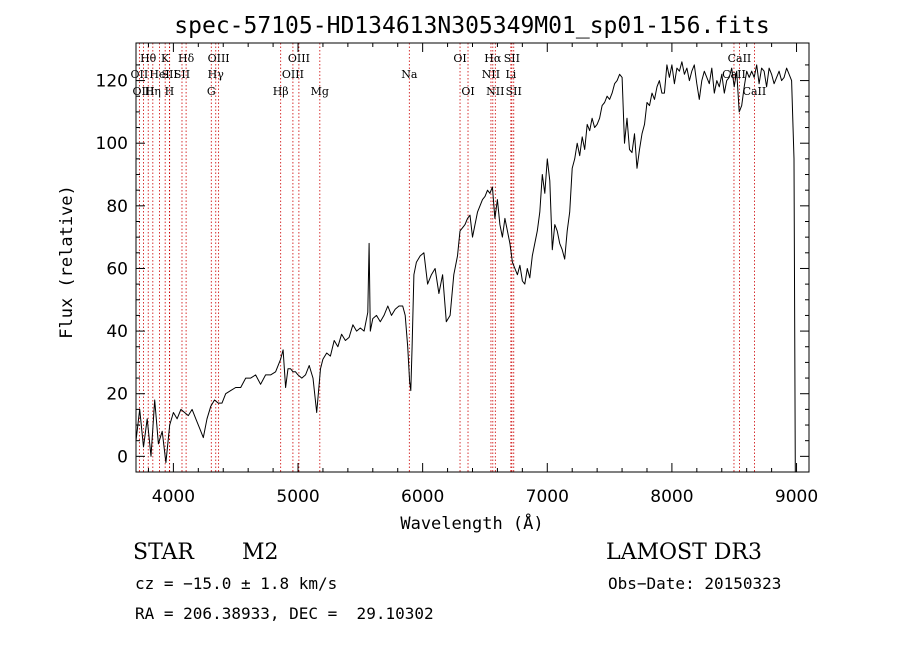 The height and width of the screenshot is (649, 900). I want to click on x-tick-label-5: 9000, so click(796, 497).